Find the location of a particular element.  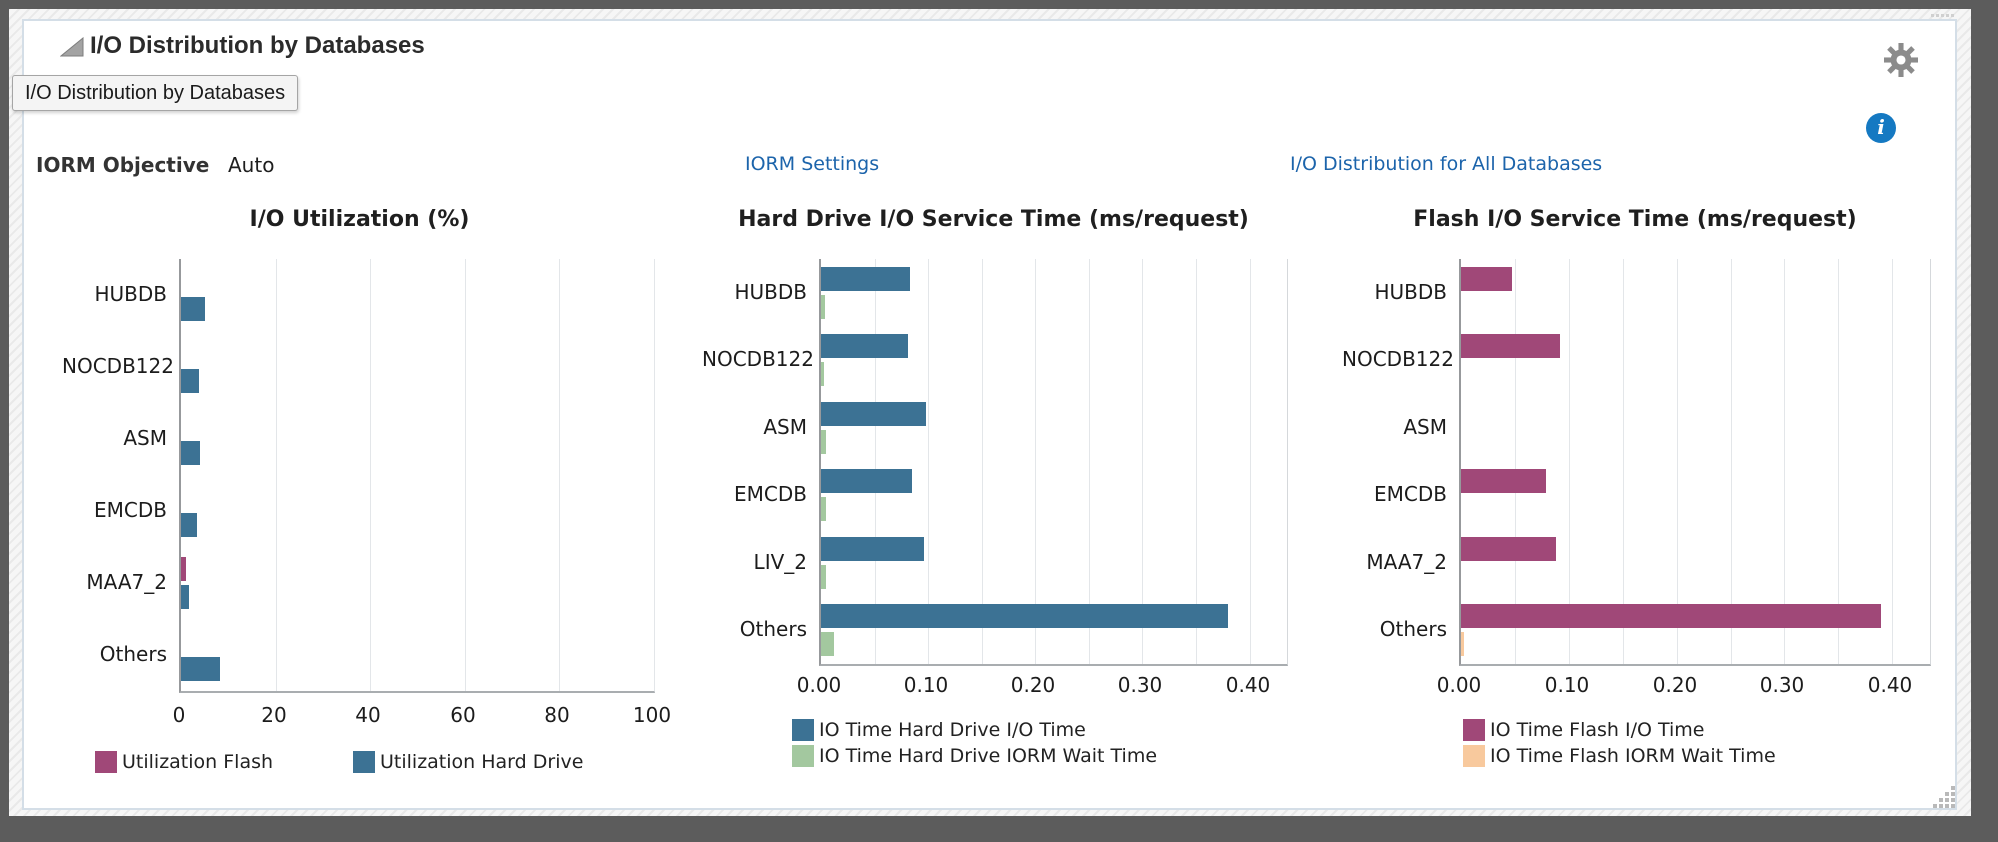

x-tick-label: 100 is located at coordinates (652, 715).